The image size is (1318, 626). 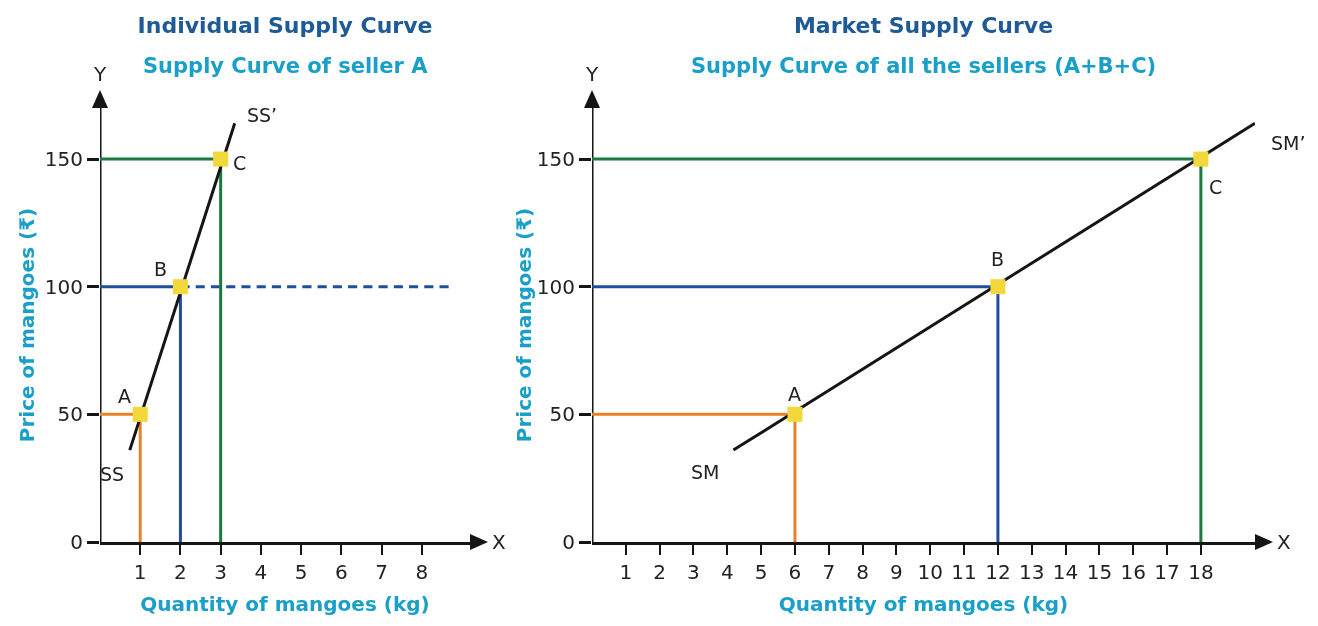 What do you see at coordinates (1032, 572) in the screenshot?
I see `x-tick-label: 13` at bounding box center [1032, 572].